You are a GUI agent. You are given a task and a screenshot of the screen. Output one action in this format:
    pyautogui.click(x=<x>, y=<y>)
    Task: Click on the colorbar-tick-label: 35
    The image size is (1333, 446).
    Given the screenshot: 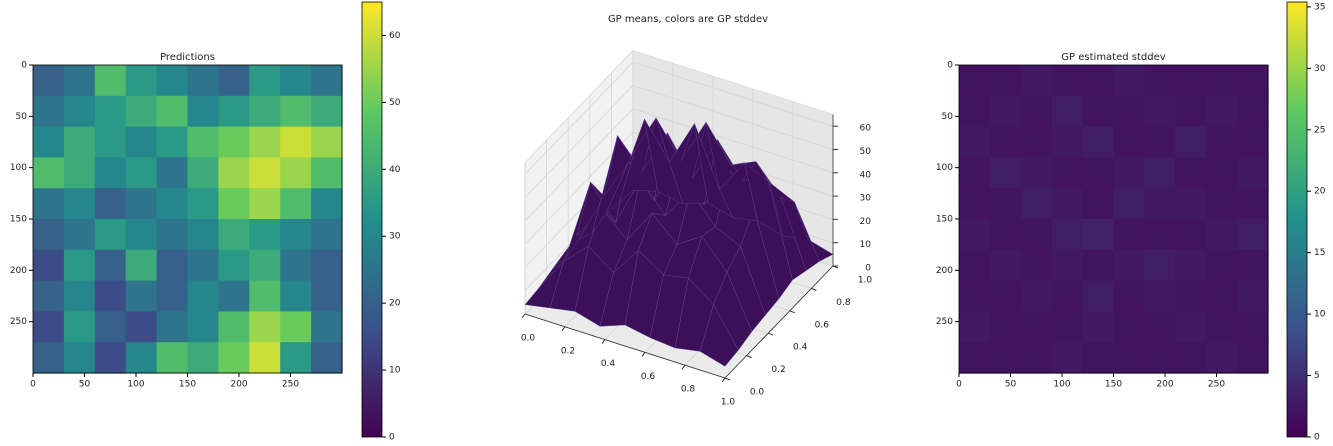 What is the action you would take?
    pyautogui.click(x=1319, y=7)
    